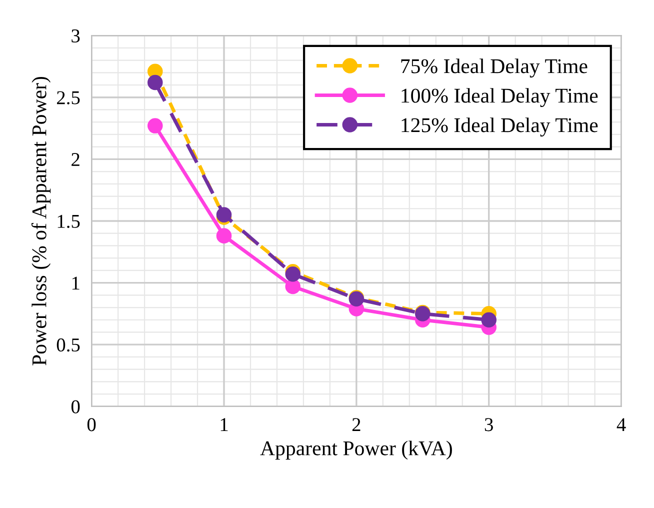 The width and height of the screenshot is (654, 508). I want to click on y-tick-label: 3, so click(76, 35).